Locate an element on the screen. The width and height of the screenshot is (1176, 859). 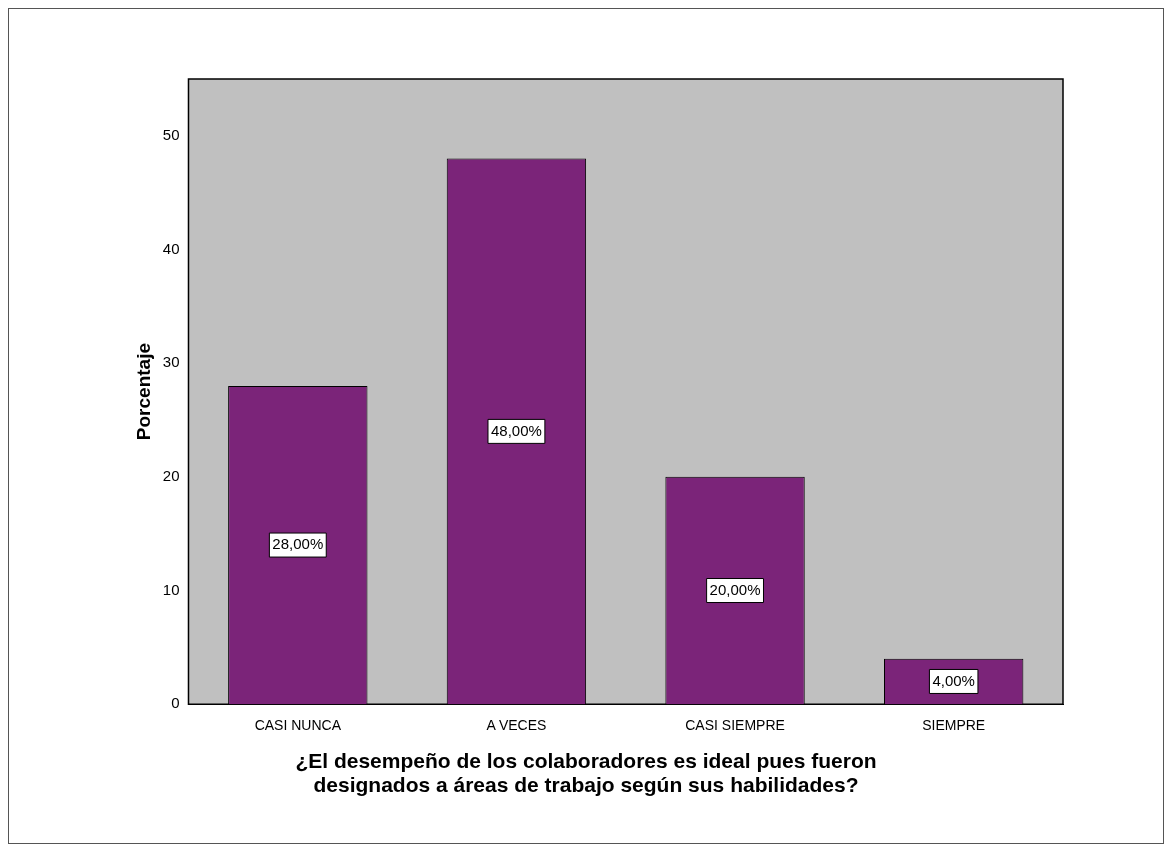
x-axis-title: ¿El desempeño de los colaboradores es ideal pues fueron designados a áreas de trabajo según sus habilidades? is located at coordinates (586, 773).